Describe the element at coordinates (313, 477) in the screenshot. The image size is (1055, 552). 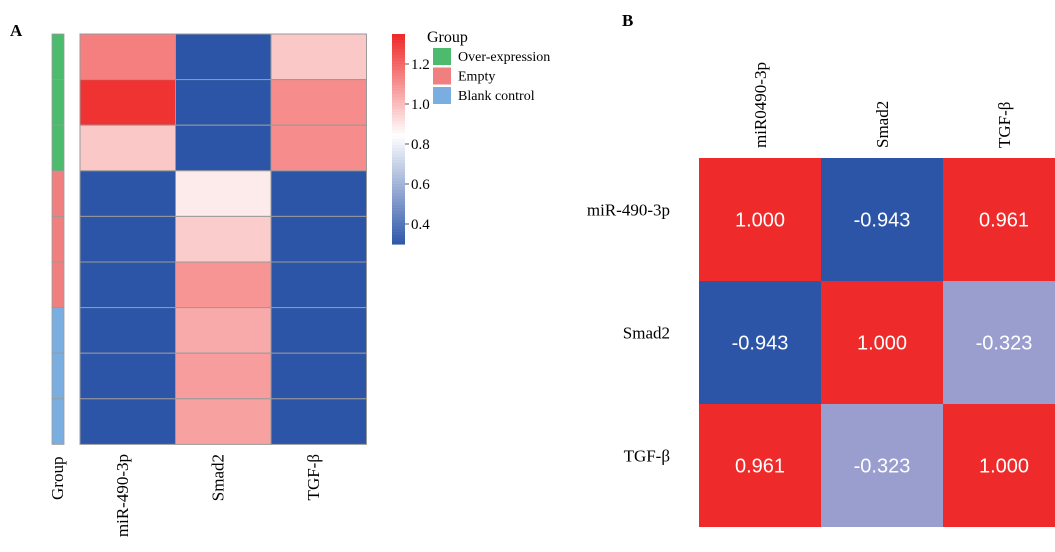
I see `heatmap-column-label: TGF-β` at that location.